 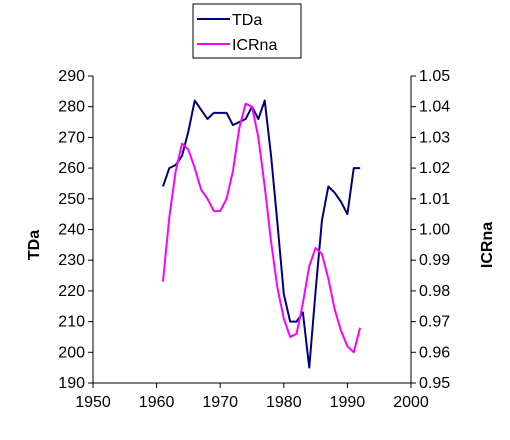 I want to click on y-left-tick-label: 200, so click(x=71, y=352).